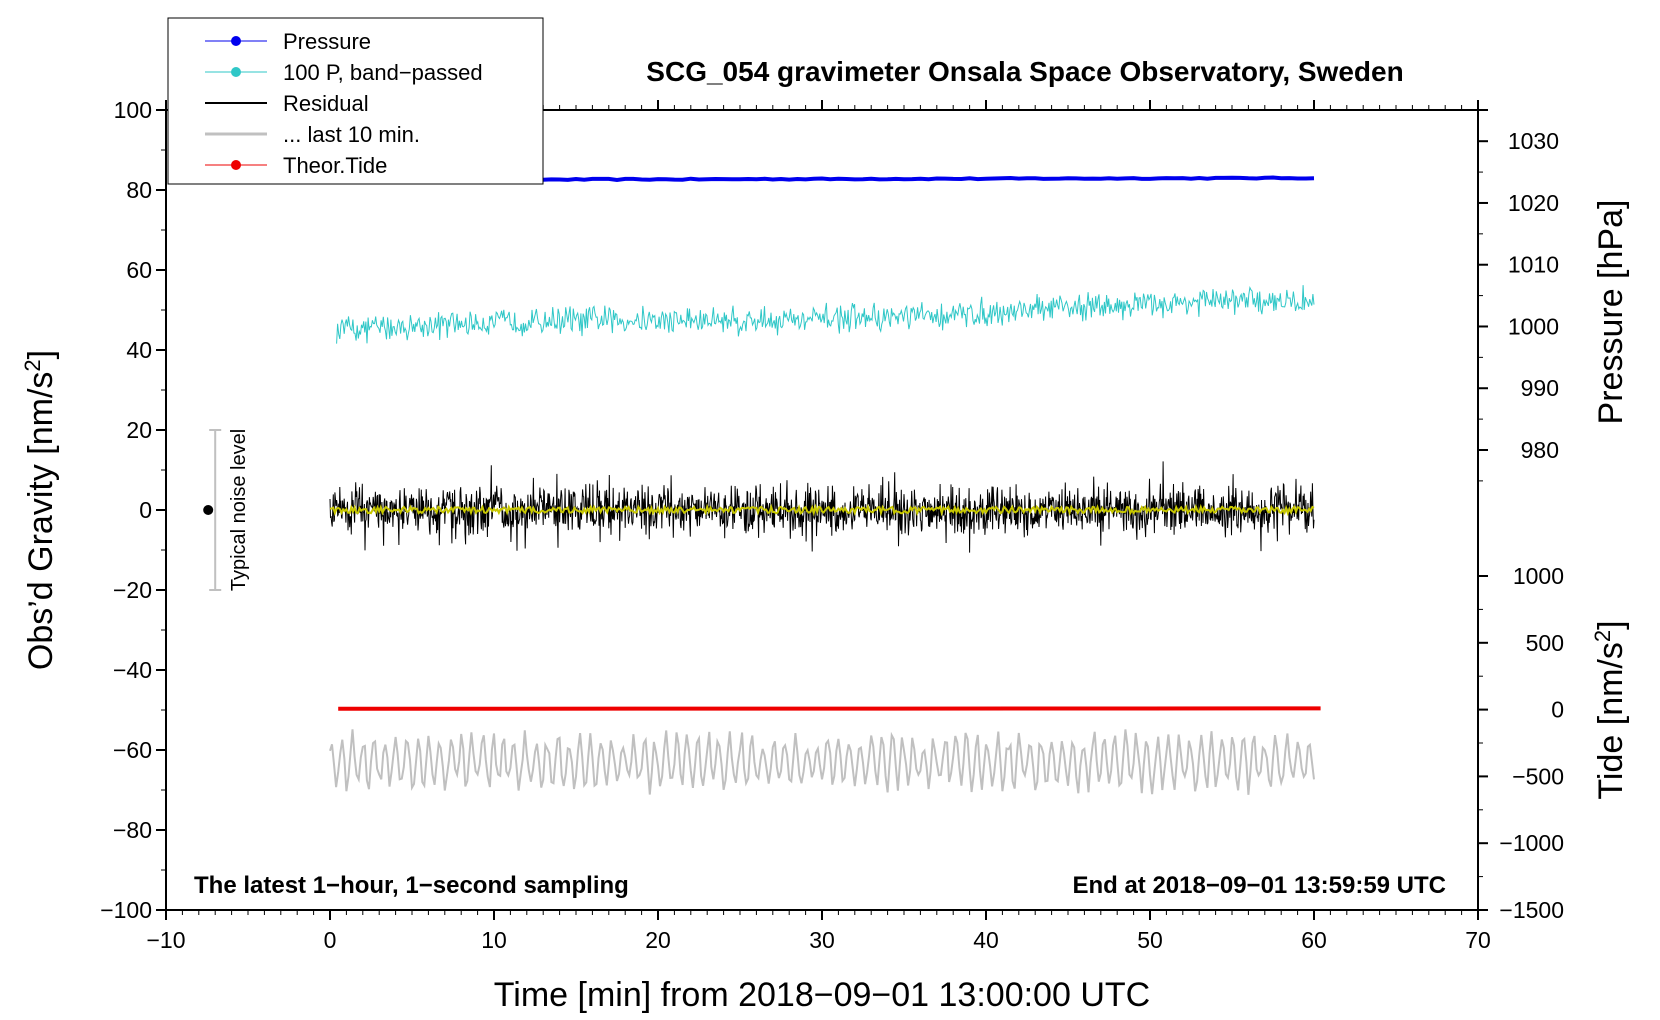 The image size is (1660, 1020). What do you see at coordinates (1533, 141) in the screenshot?
I see `pressure-tick-label: 1030` at bounding box center [1533, 141].